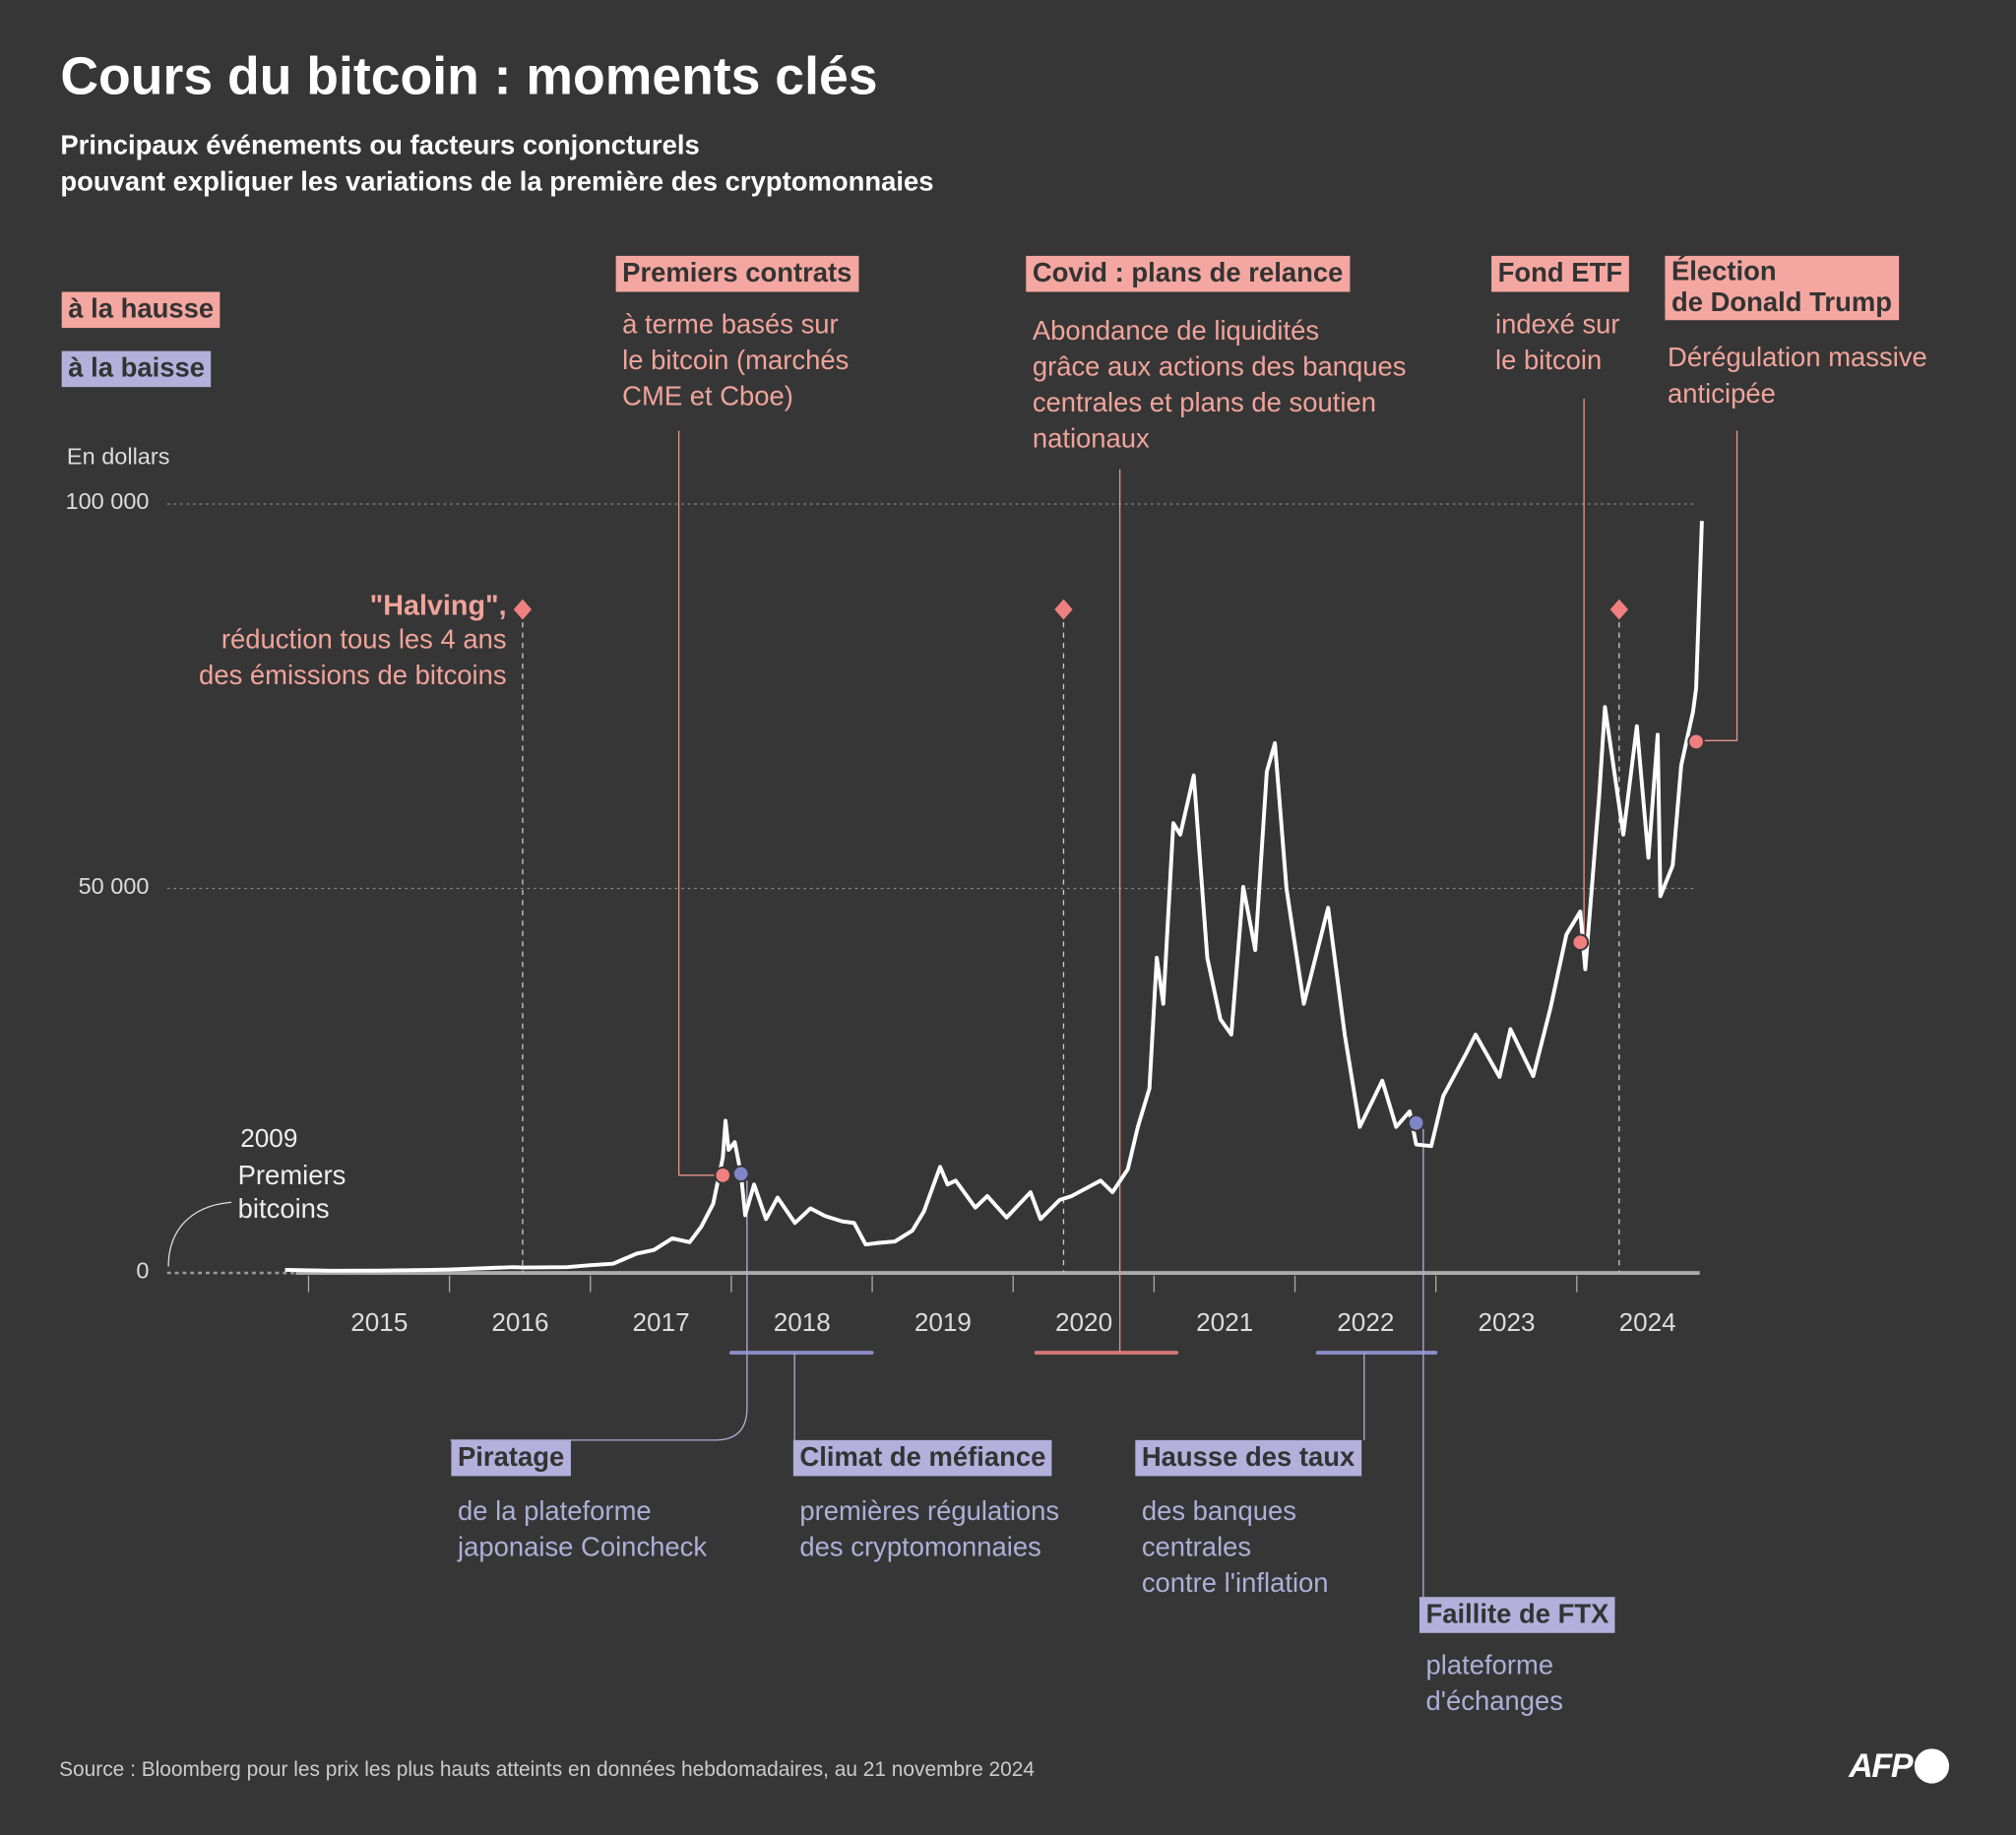 This screenshot has width=2016, height=1835. What do you see at coordinates (1557, 343) in the screenshot?
I see `event-text-etf: indexé sur le bitcoin` at bounding box center [1557, 343].